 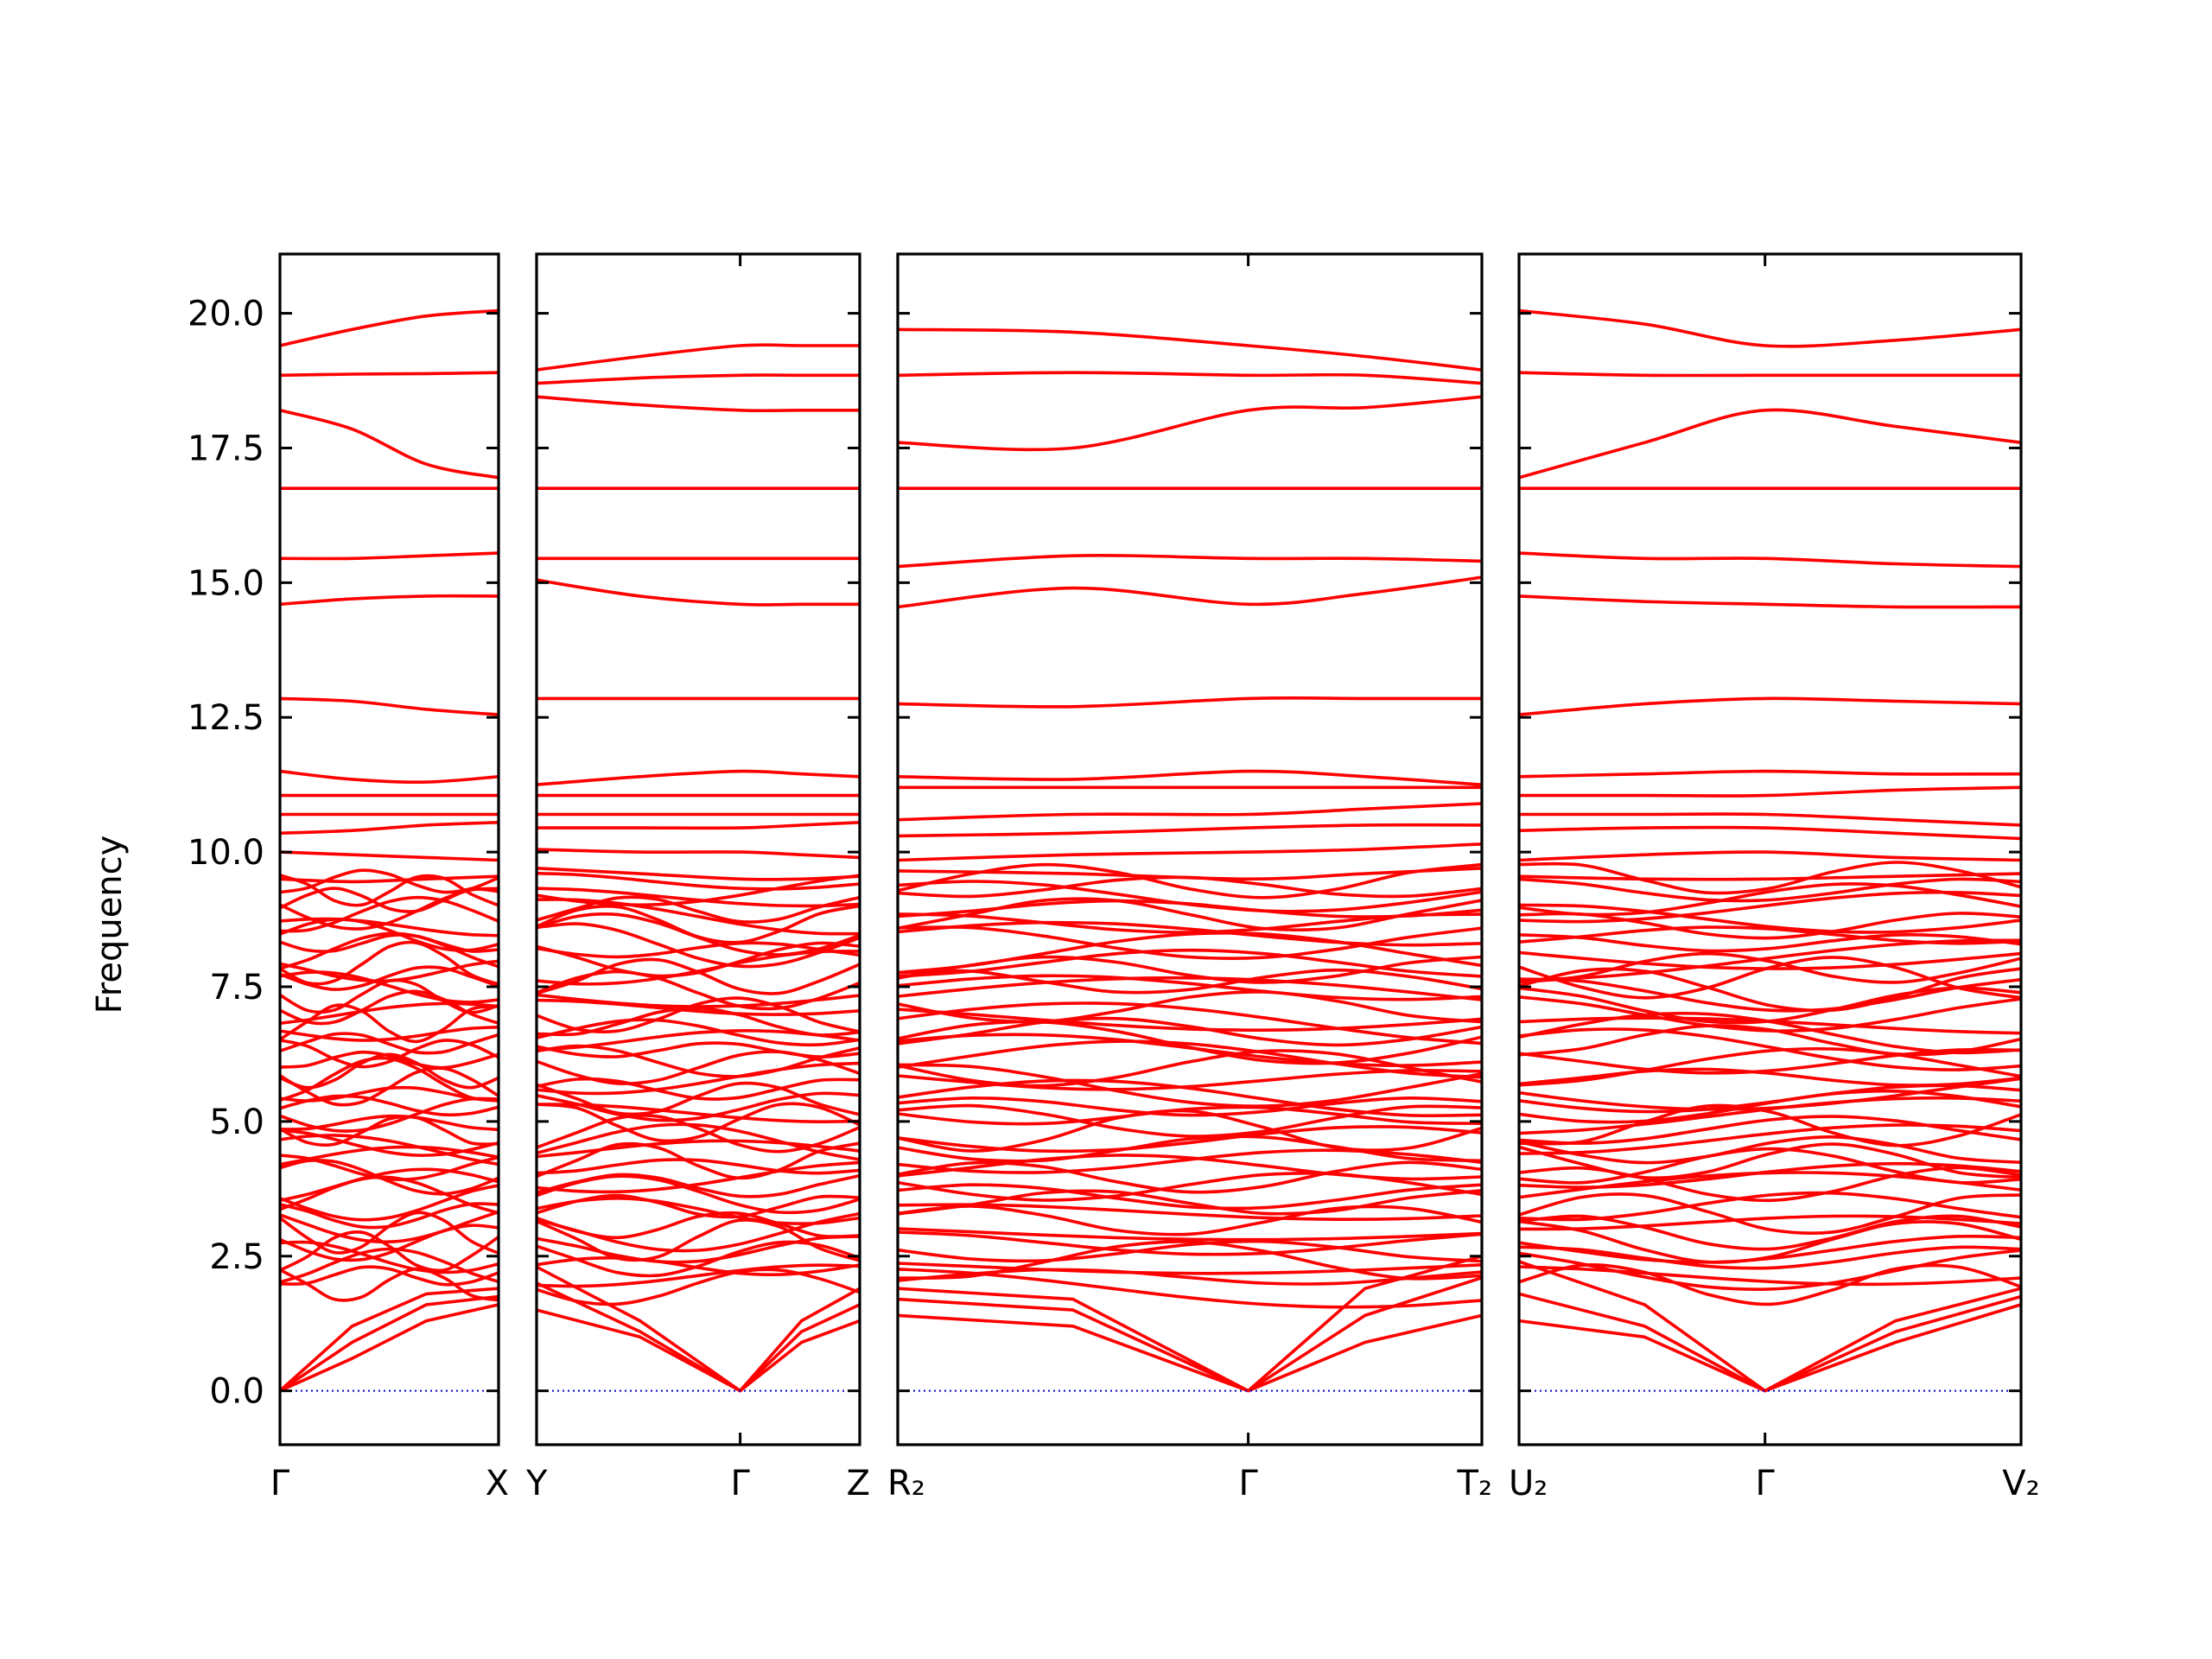 What do you see at coordinates (1770, 1348) in the screenshot?
I see `acoustic-branch` at bounding box center [1770, 1348].